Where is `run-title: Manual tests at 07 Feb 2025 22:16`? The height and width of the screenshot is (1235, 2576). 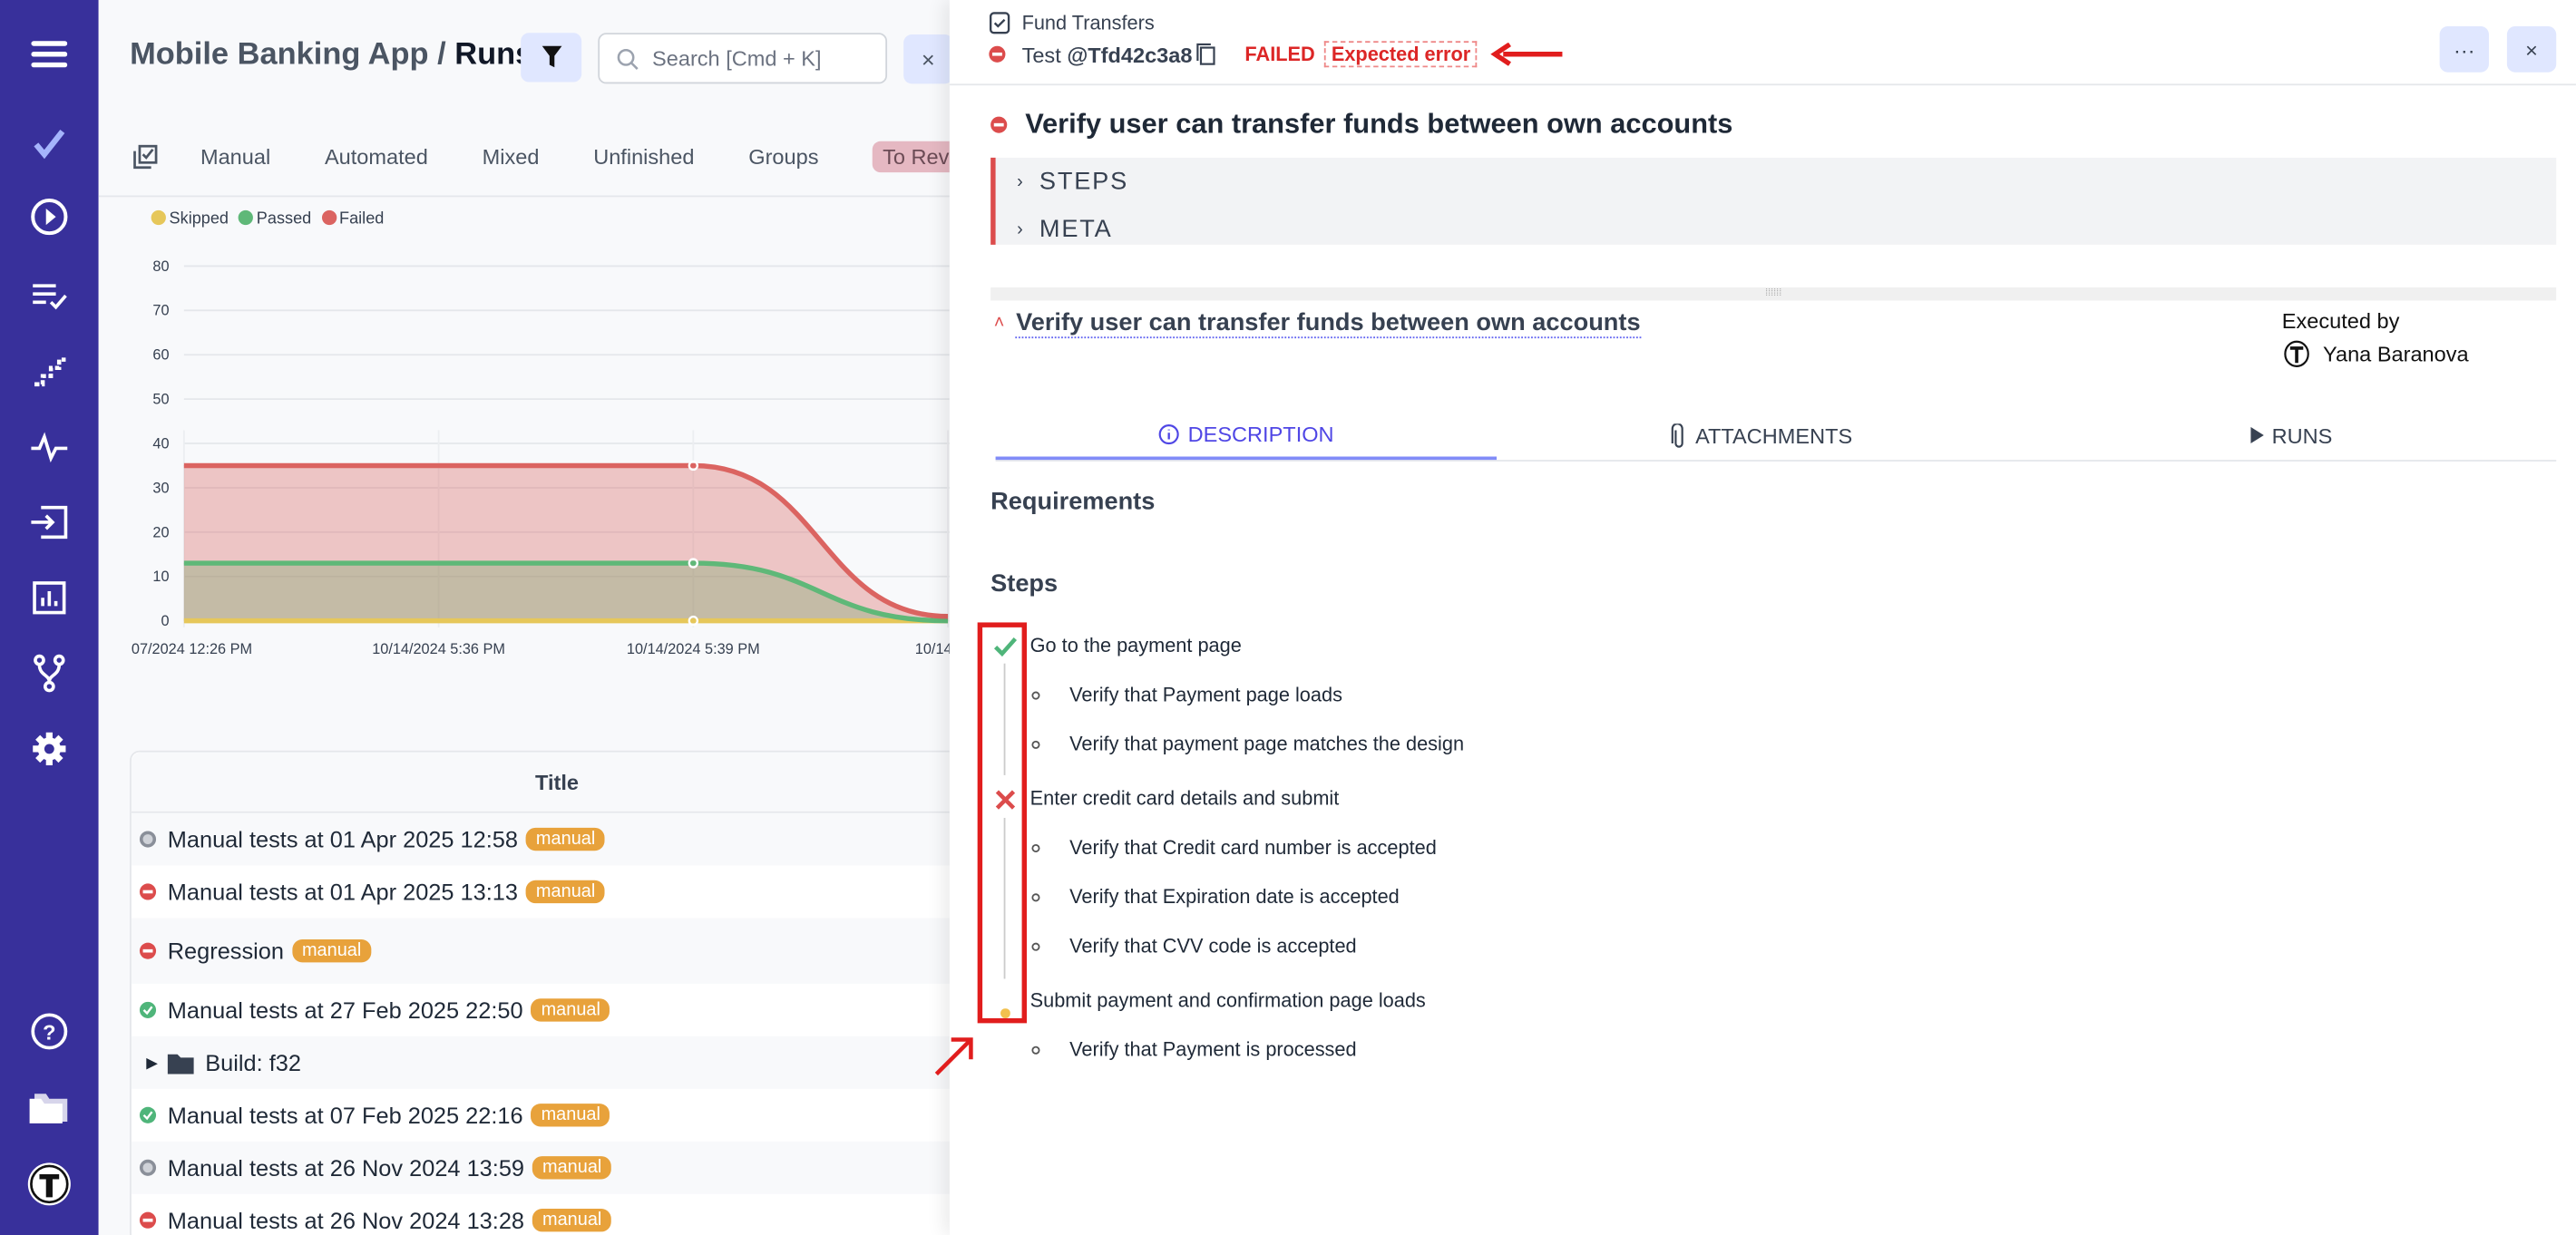 run-title: Manual tests at 07 Feb 2025 22:16 is located at coordinates (345, 1115).